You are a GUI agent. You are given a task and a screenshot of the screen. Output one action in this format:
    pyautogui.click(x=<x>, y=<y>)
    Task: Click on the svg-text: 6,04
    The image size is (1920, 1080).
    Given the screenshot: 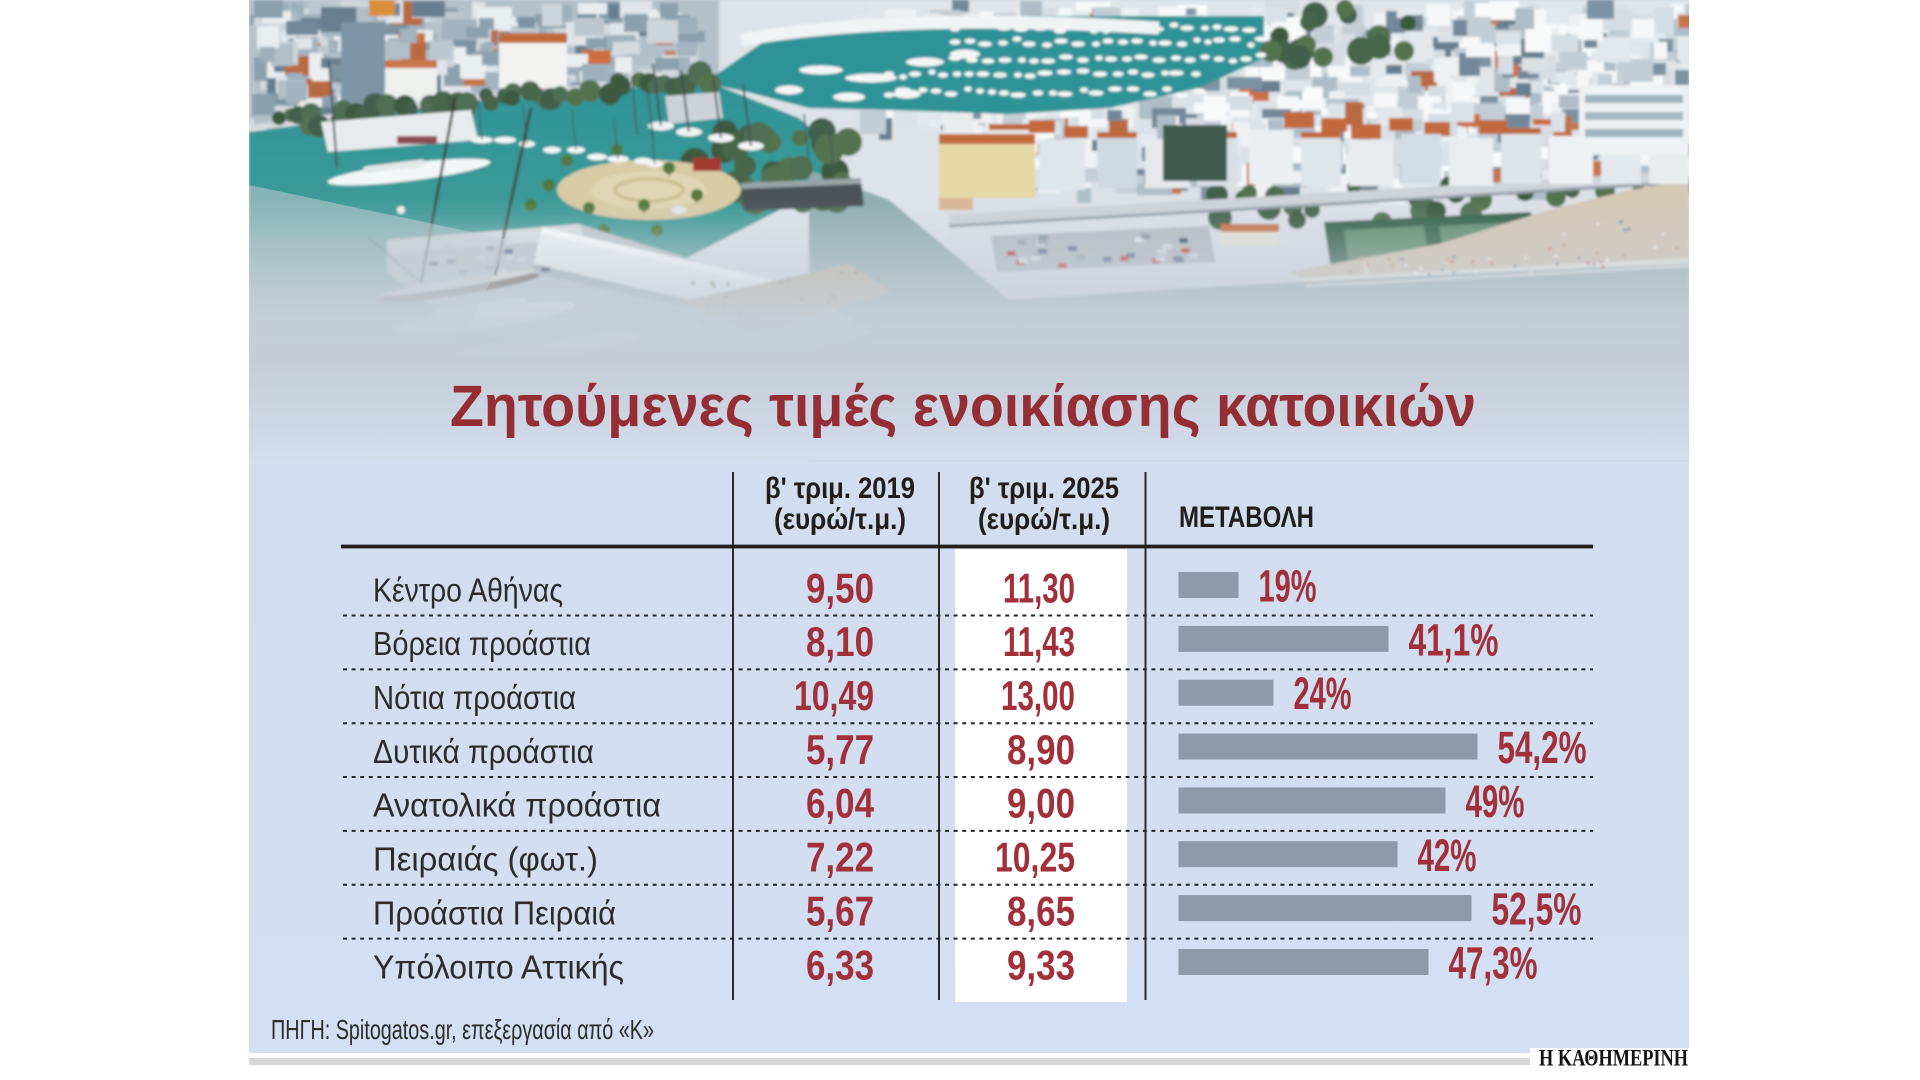 What is the action you would take?
    pyautogui.click(x=840, y=803)
    